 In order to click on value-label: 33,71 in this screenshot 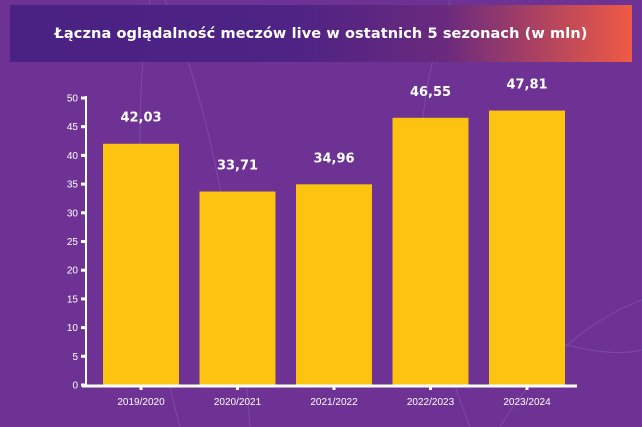, I will do `click(237, 166)`.